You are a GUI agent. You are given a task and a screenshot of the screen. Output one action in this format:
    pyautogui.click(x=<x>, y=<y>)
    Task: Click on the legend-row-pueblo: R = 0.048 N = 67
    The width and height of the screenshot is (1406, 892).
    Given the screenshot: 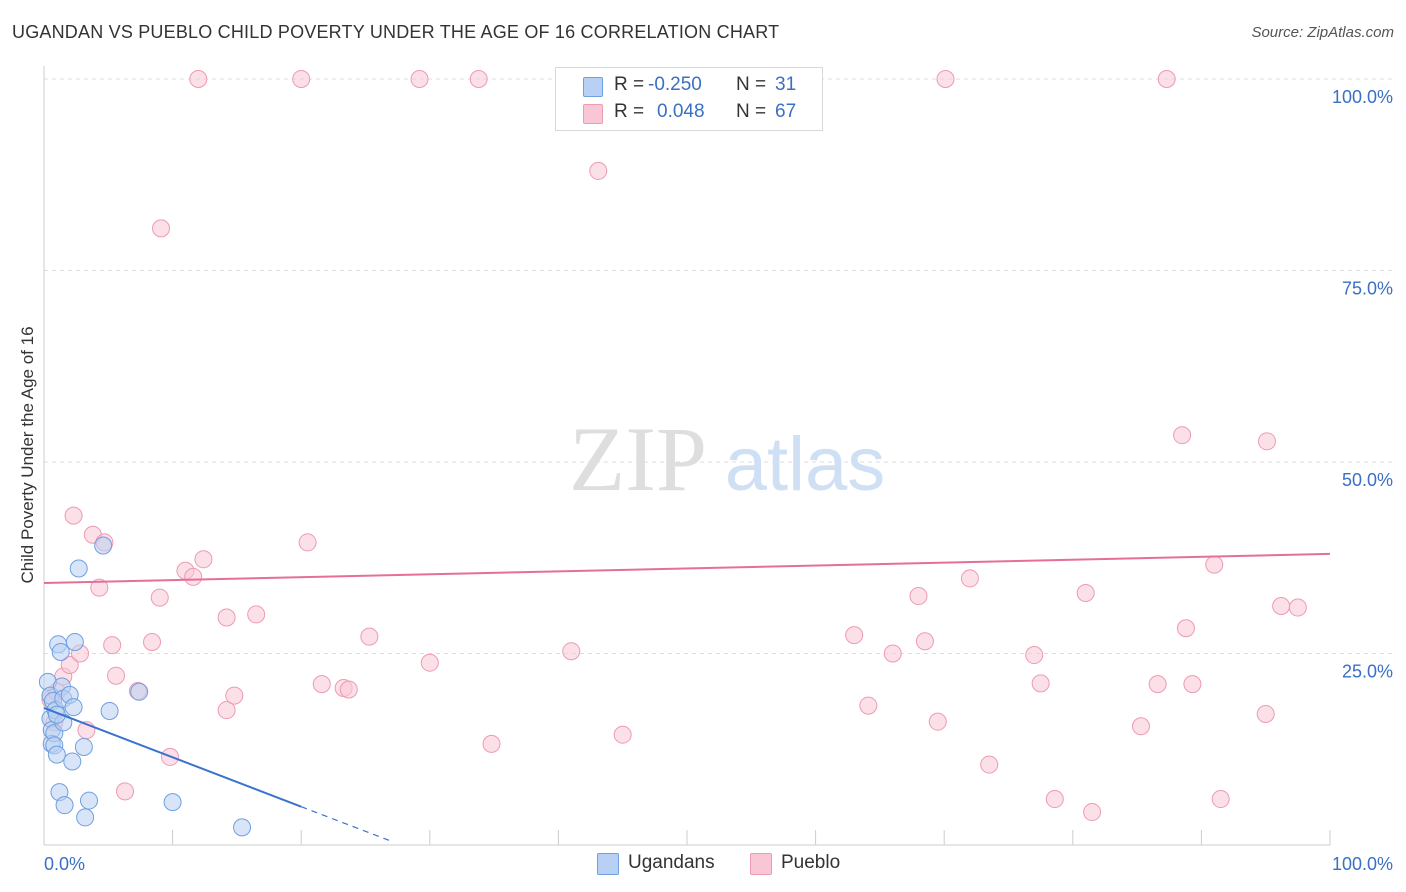 What is the action you would take?
    pyautogui.click(x=689, y=114)
    